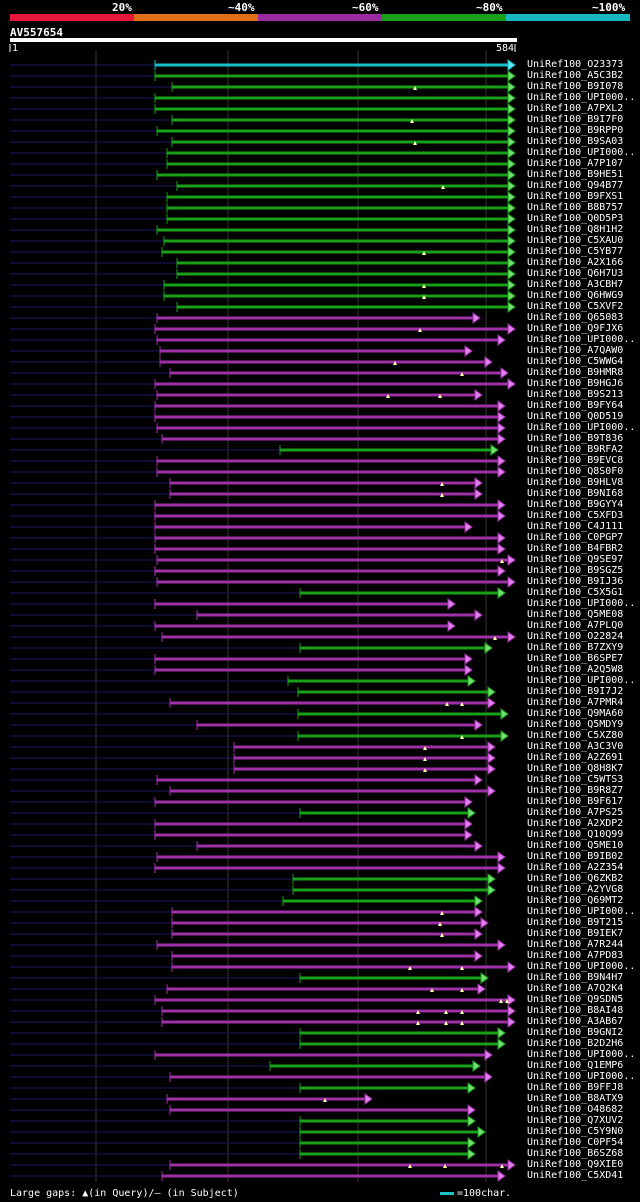 The image size is (640, 1202). I want to click on hit-name-label: UniRef100_B9RPP0, so click(575, 130).